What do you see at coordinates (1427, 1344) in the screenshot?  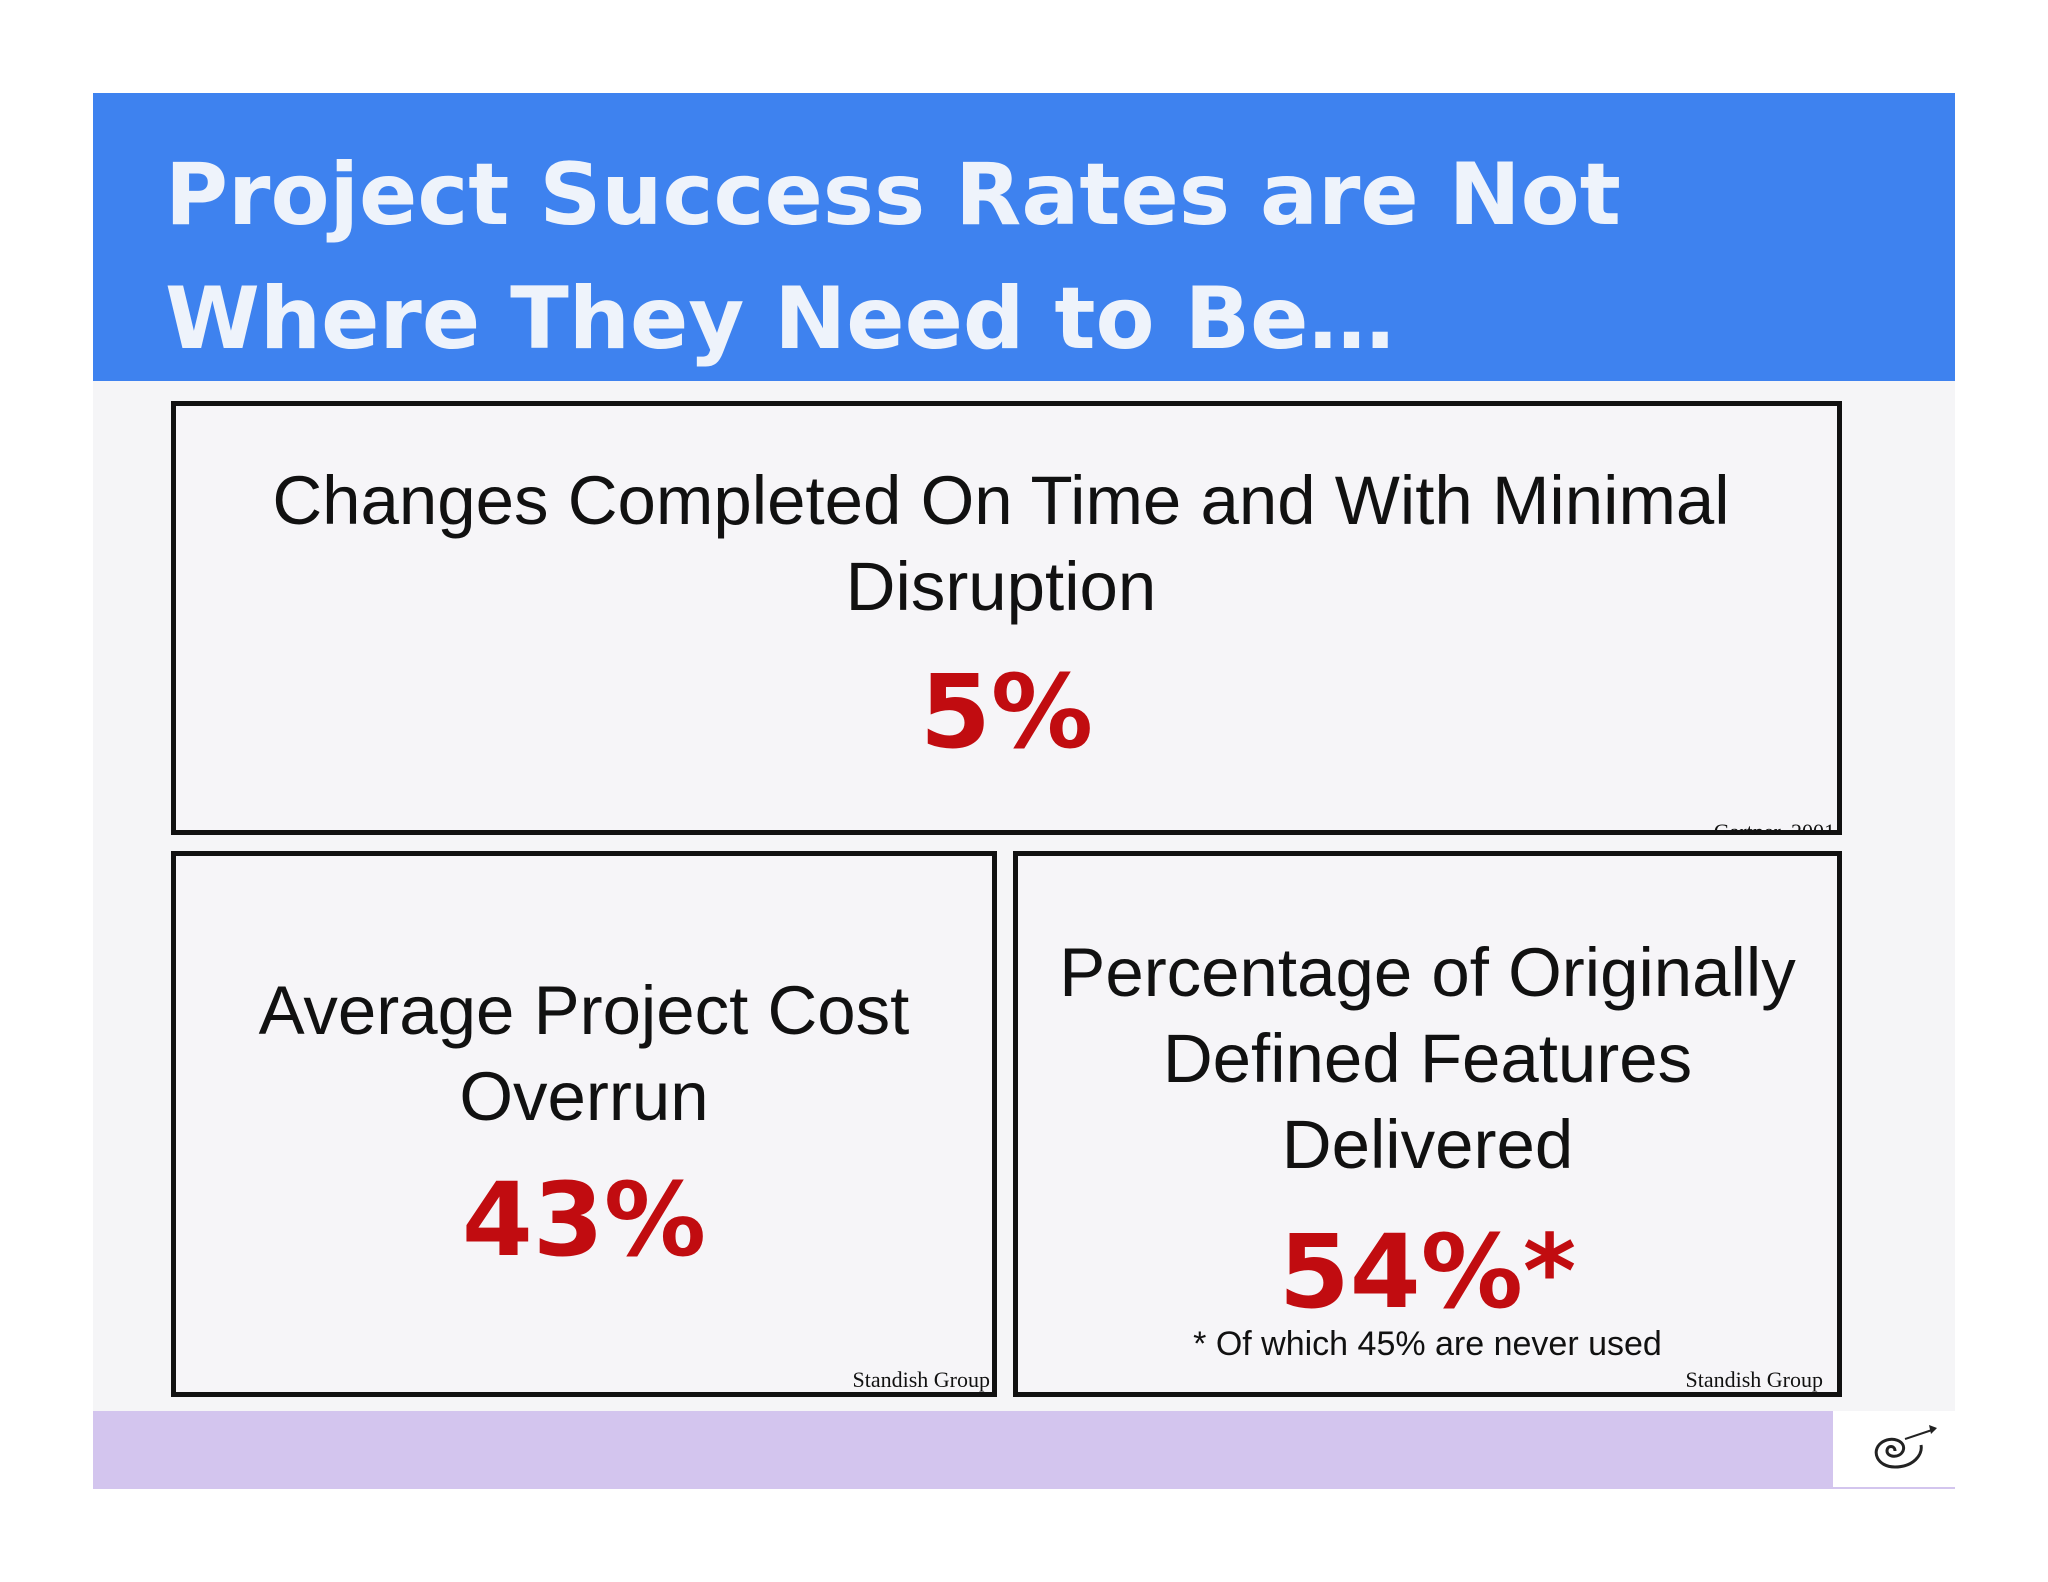 I see `metric-footnote-features: * Of which 45% are never used` at bounding box center [1427, 1344].